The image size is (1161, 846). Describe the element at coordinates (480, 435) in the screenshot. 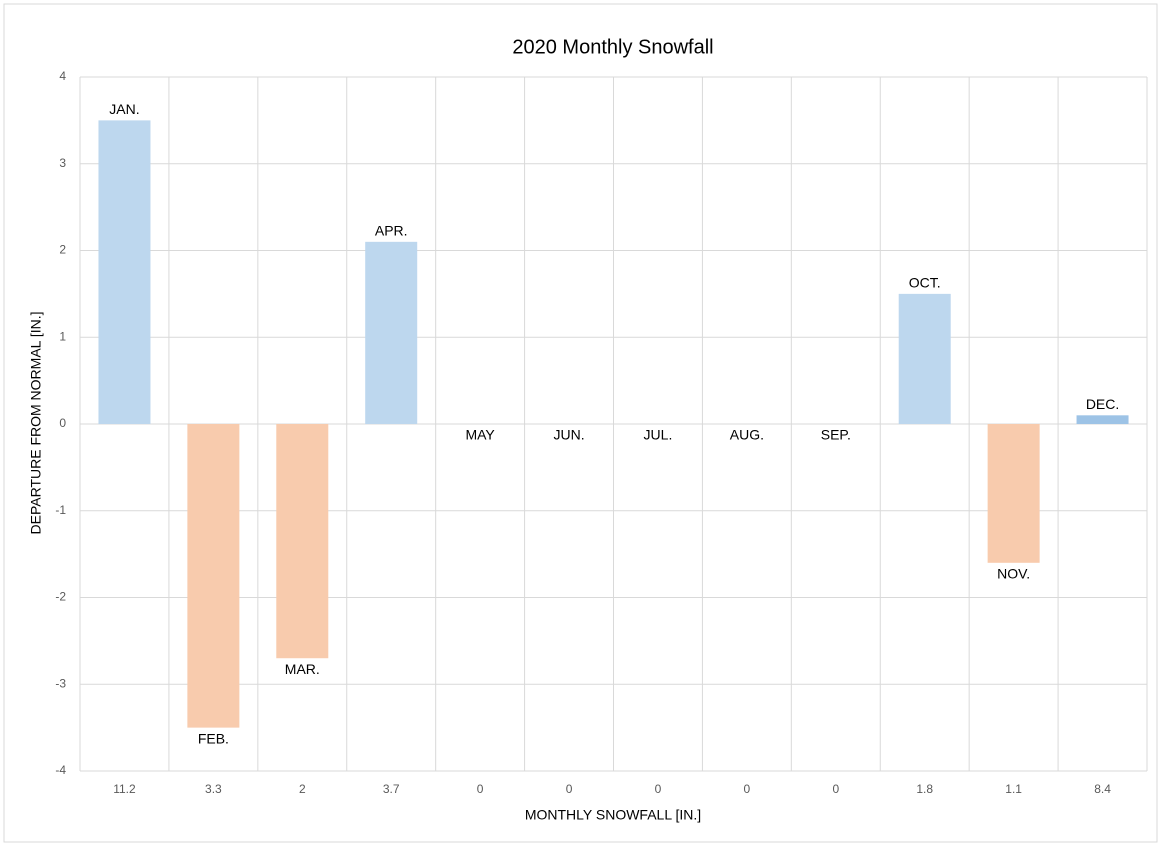

I see `data-label: MAY` at that location.